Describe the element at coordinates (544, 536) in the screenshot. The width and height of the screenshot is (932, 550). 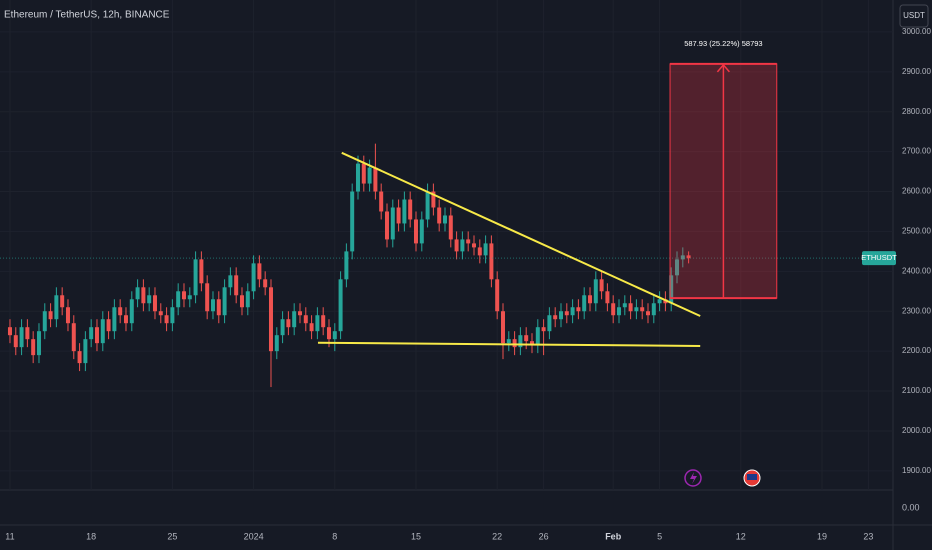
I see `x-tick-label: 26` at that location.